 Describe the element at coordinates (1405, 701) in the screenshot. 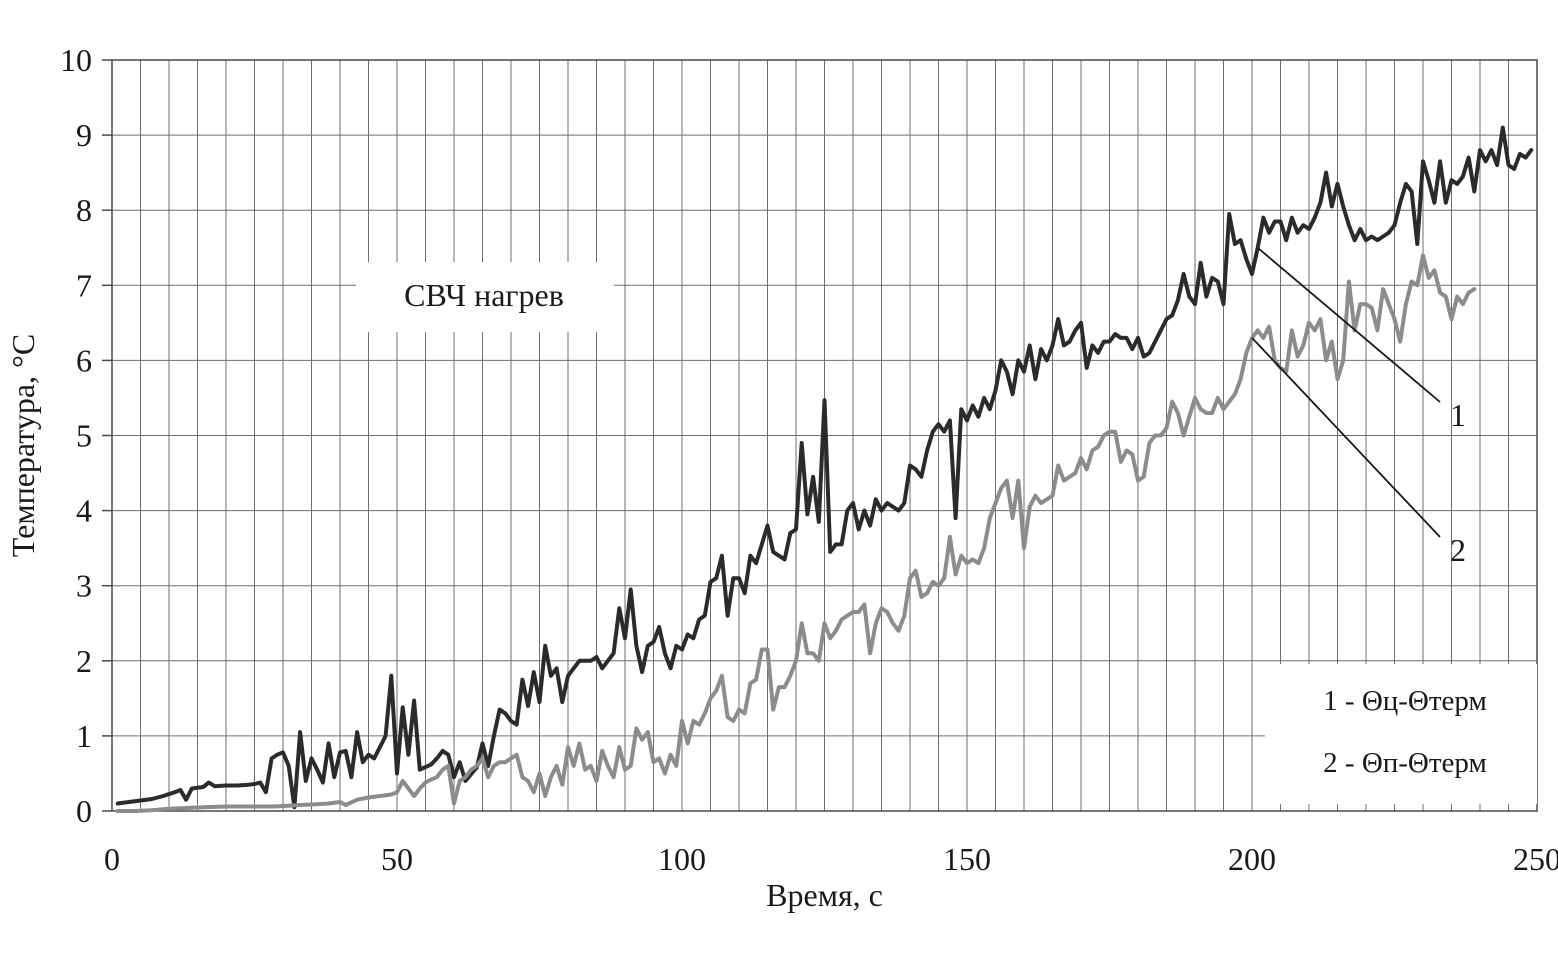

I see `legend-entry-1: 1 - Θц-Θтерм` at that location.